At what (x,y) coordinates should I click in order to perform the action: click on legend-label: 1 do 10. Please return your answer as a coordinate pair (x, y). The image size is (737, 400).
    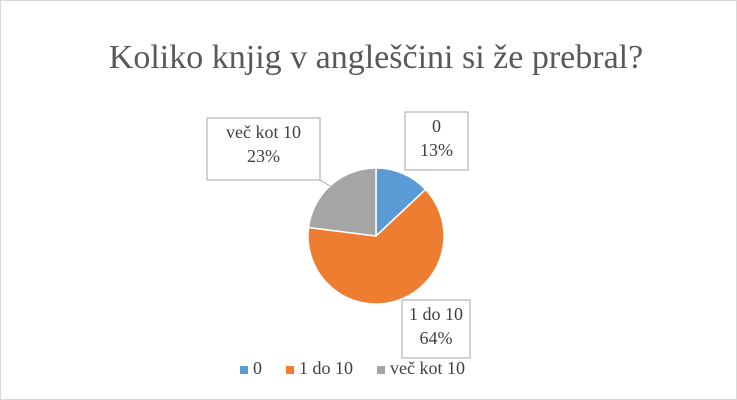
    Looking at the image, I should click on (326, 368).